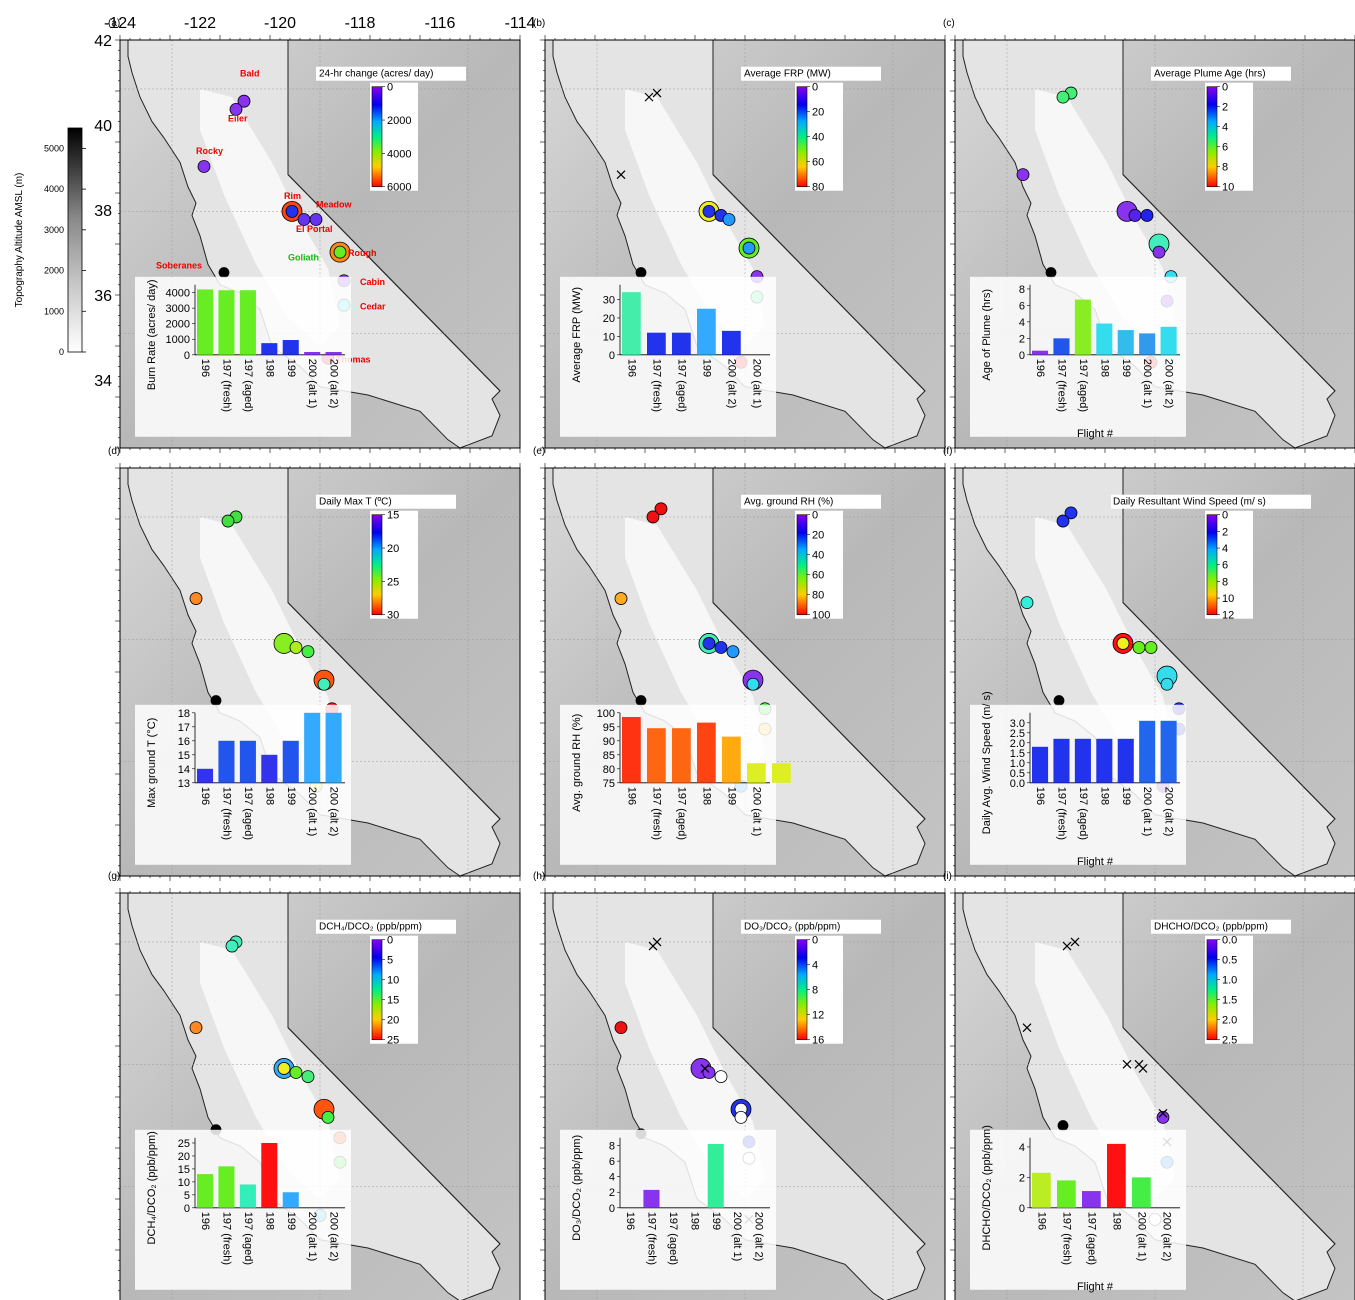  I want to click on bar-y-label: Age of Plume (hrs), so click(987, 335).